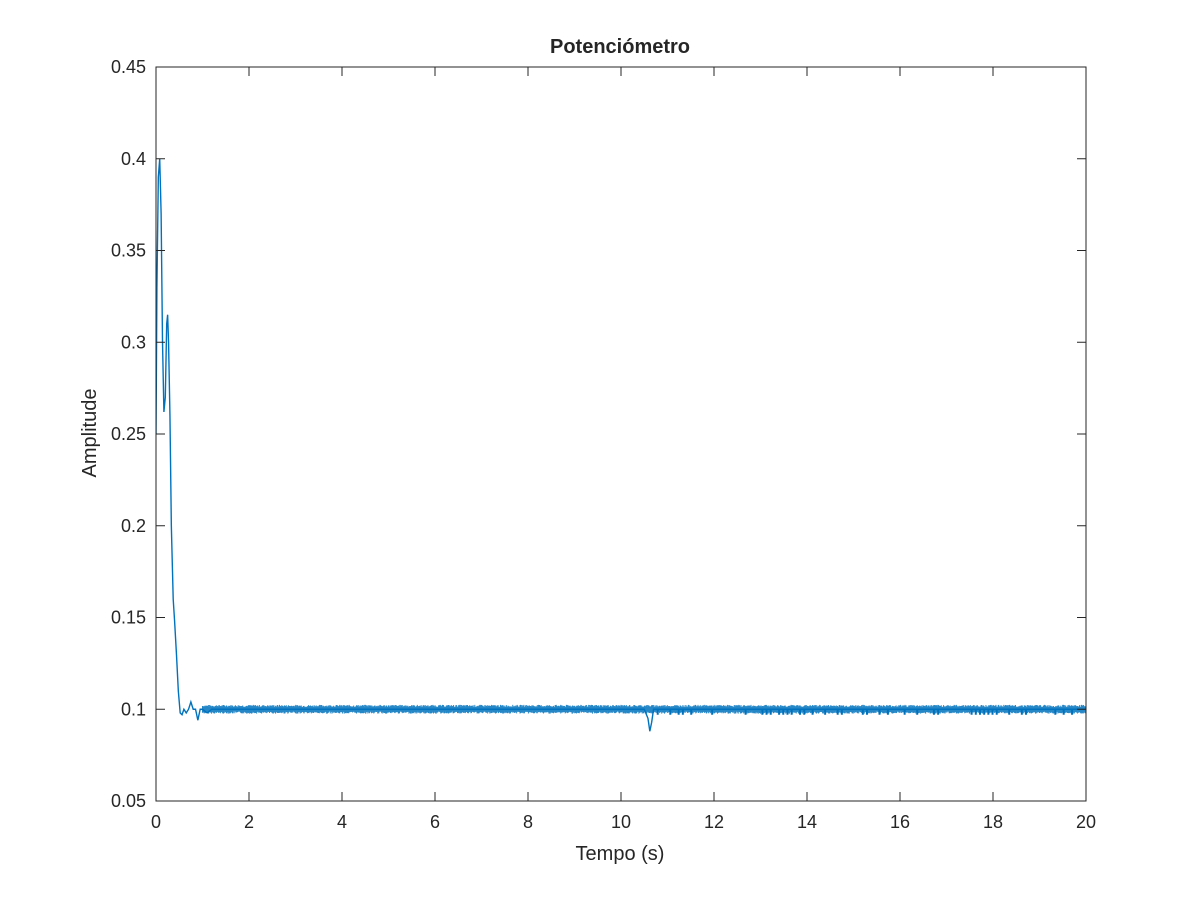 The width and height of the screenshot is (1200, 905). What do you see at coordinates (342, 822) in the screenshot?
I see `x-tick-label: 4` at bounding box center [342, 822].